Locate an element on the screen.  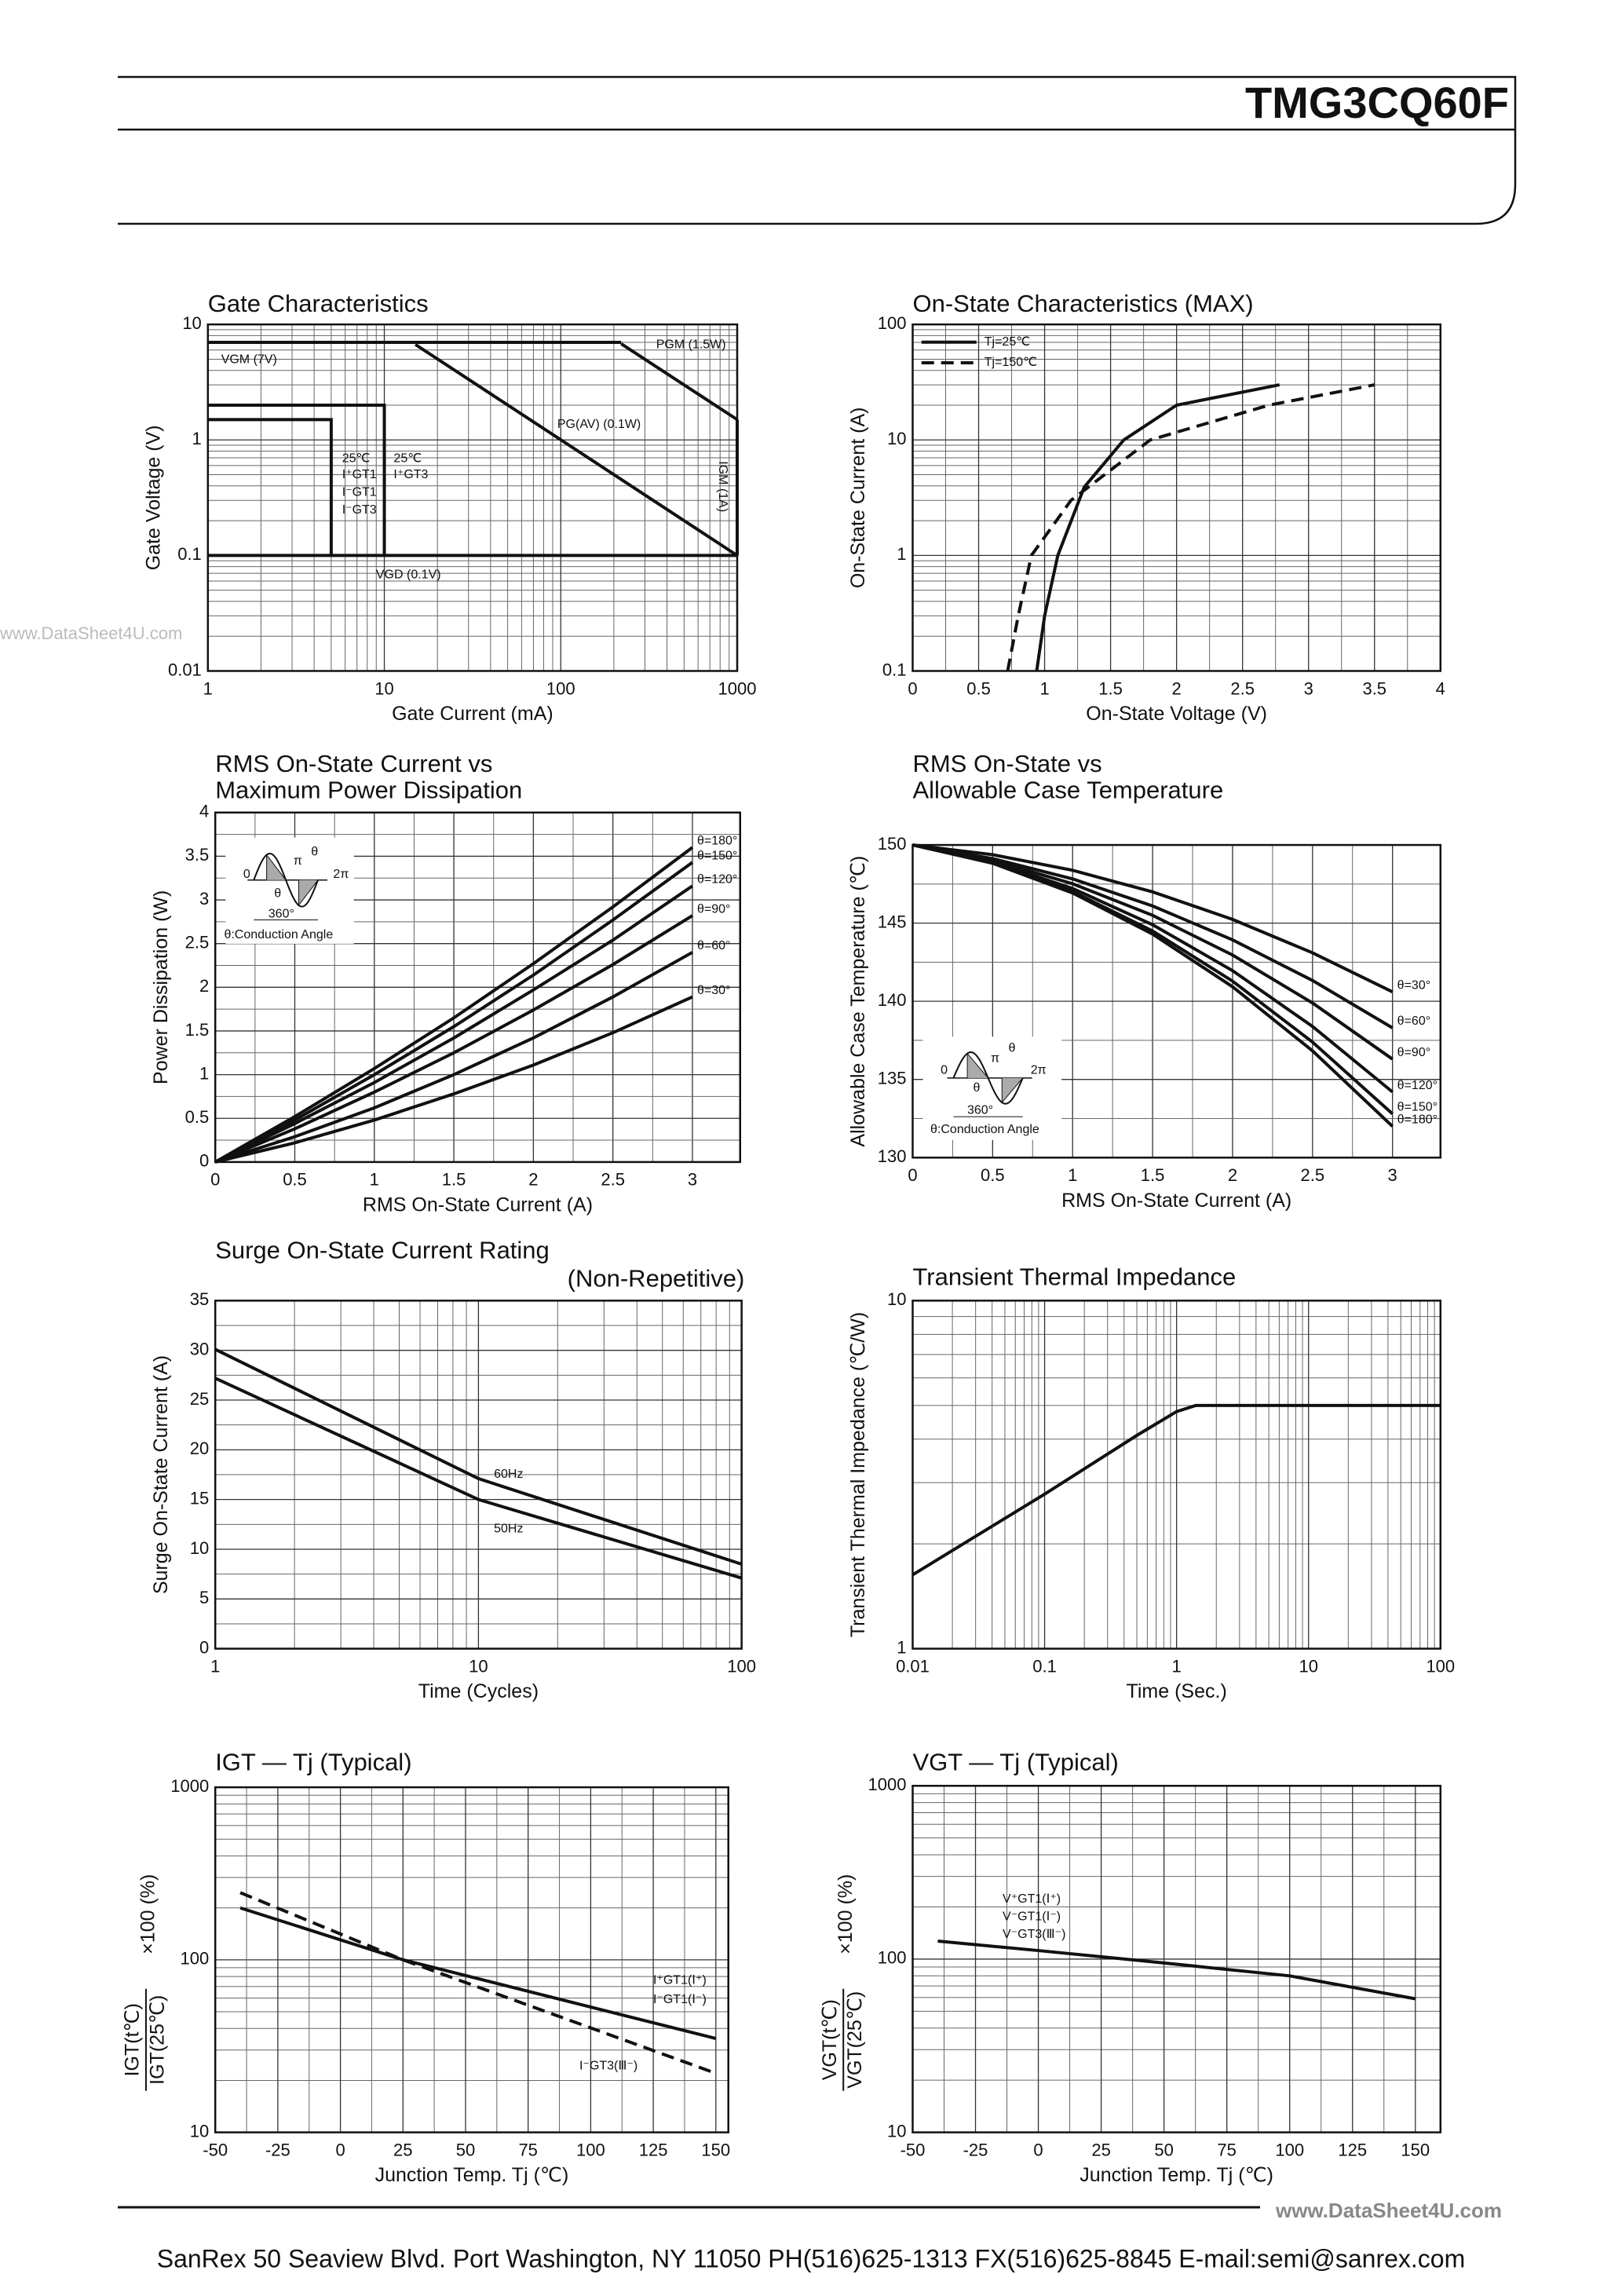
series-label: VGM (7V) is located at coordinates (249, 359).